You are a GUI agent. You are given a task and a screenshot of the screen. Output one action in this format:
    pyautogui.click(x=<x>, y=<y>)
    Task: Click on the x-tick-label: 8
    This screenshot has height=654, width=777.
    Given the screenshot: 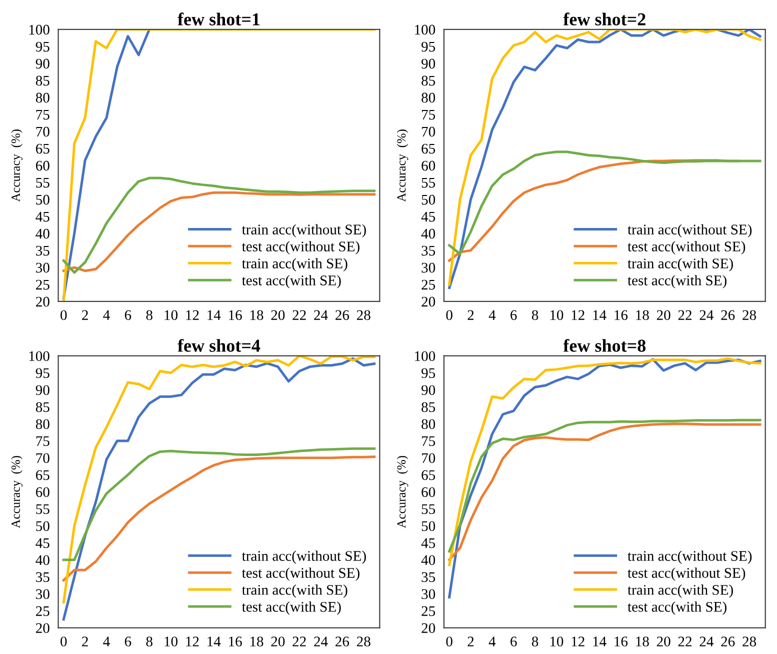 What is the action you would take?
    pyautogui.click(x=535, y=641)
    